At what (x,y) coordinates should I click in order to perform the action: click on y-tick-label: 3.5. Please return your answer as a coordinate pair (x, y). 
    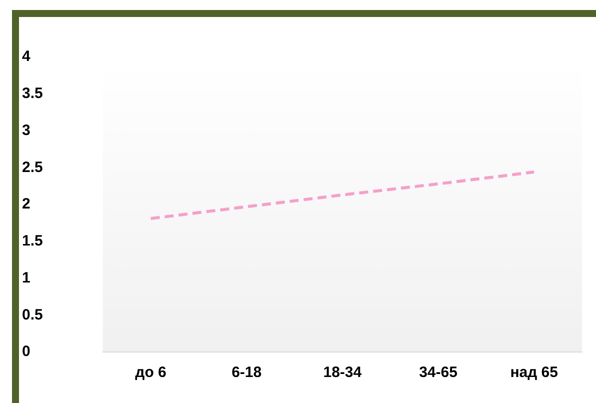
    Looking at the image, I should click on (32, 93).